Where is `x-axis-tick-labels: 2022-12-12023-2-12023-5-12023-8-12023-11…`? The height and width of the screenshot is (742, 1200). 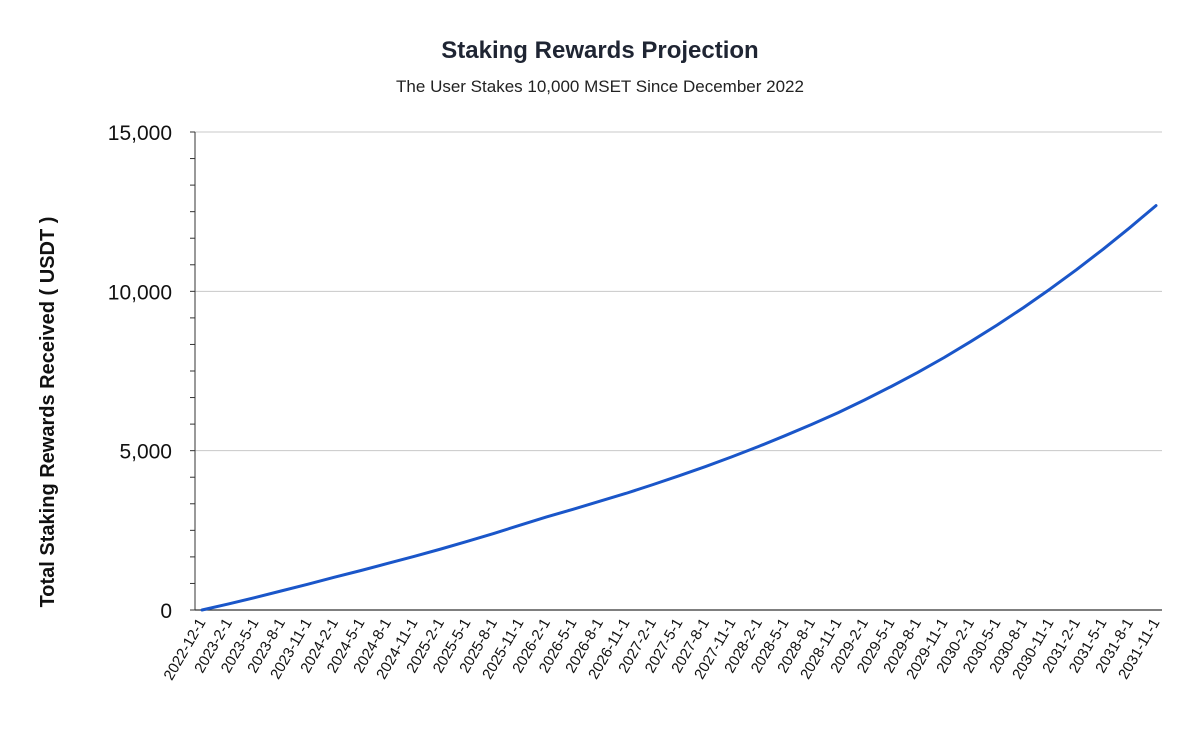 x-axis-tick-labels: 2022-12-12023-2-12023-5-12023-8-12023-11… is located at coordinates (662, 650).